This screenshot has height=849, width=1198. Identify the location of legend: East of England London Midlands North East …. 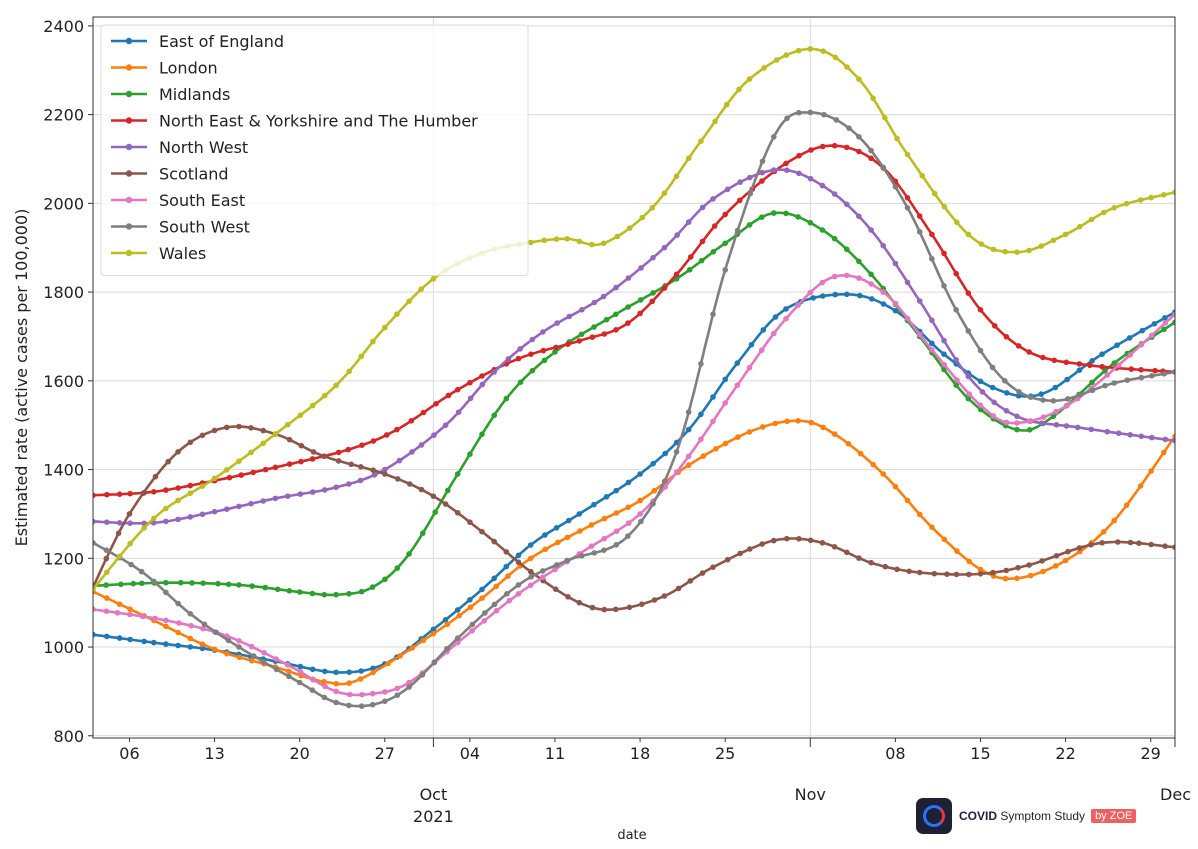
(314, 150).